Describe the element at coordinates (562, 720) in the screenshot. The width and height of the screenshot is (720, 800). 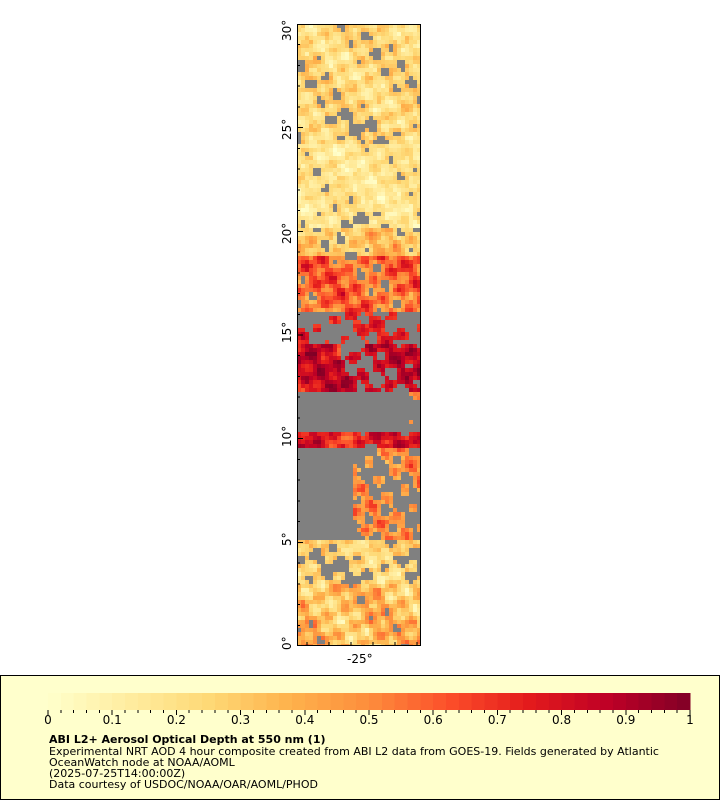
I see `colorbar-label: 0.8` at that location.